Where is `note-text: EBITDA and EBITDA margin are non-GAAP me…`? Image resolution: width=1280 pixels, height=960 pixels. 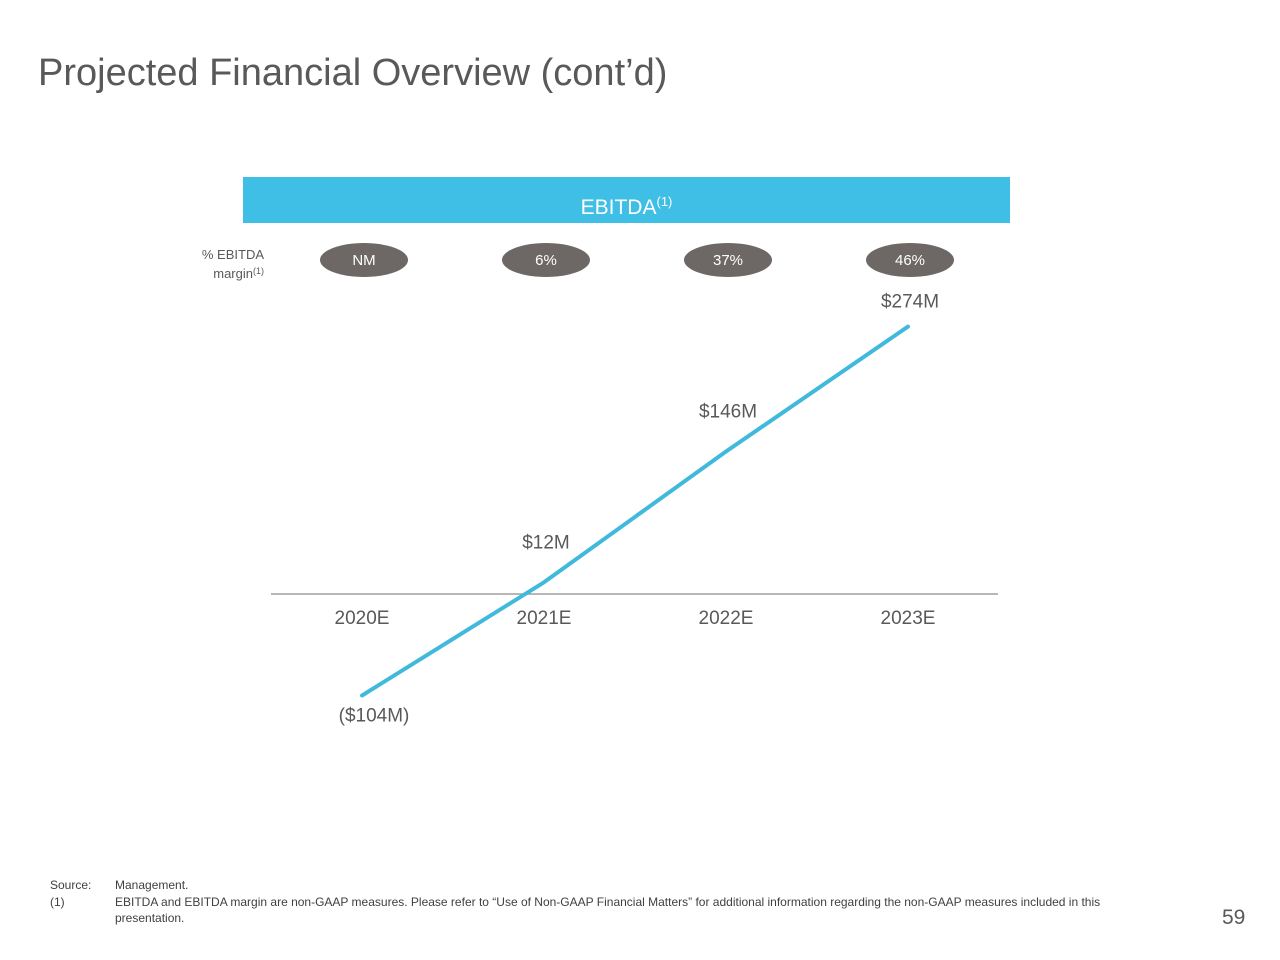 note-text: EBITDA and EBITDA margin are non-GAAP me… is located at coordinates (608, 910).